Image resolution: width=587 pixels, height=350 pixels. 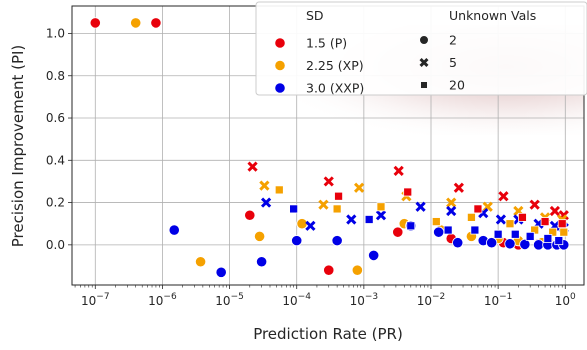 I want to click on x-tick-label: 10⁻⁷, so click(x=95, y=300).